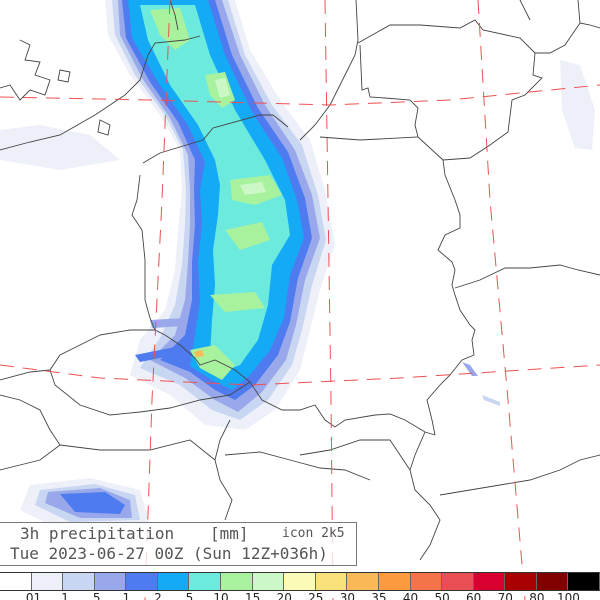  Describe the element at coordinates (162, 353) in the screenshot. I see `precip-streak-west` at that location.